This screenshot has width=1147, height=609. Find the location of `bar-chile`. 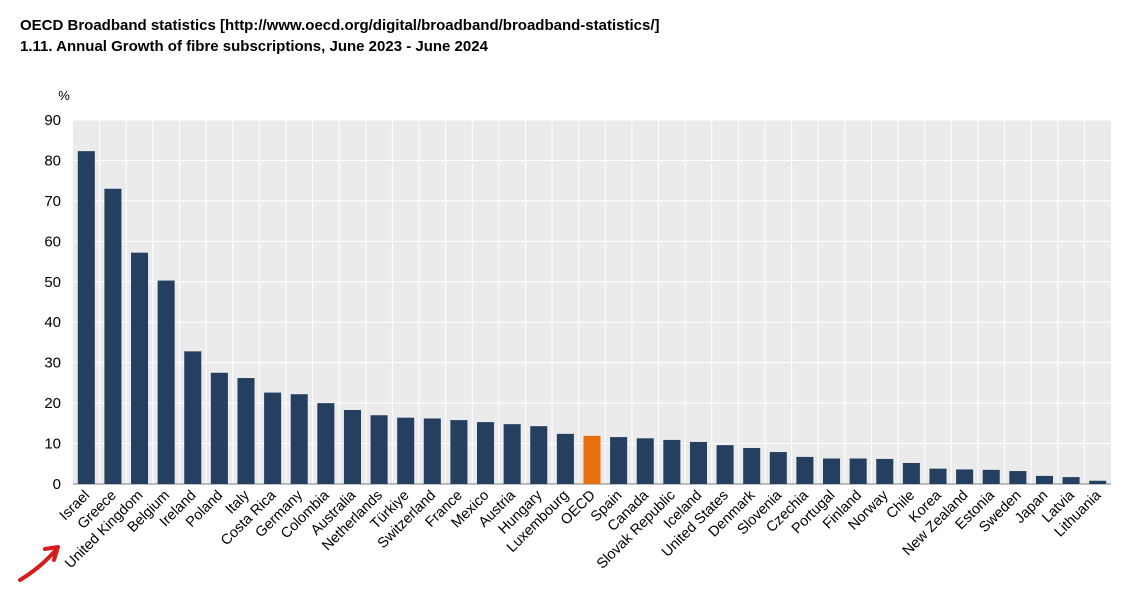

bar-chile is located at coordinates (911, 473).